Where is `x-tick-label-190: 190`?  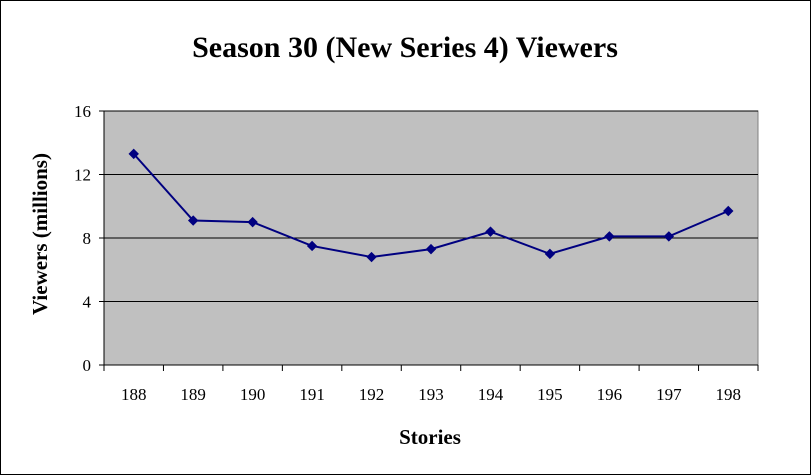
x-tick-label-190: 190 is located at coordinates (253, 394).